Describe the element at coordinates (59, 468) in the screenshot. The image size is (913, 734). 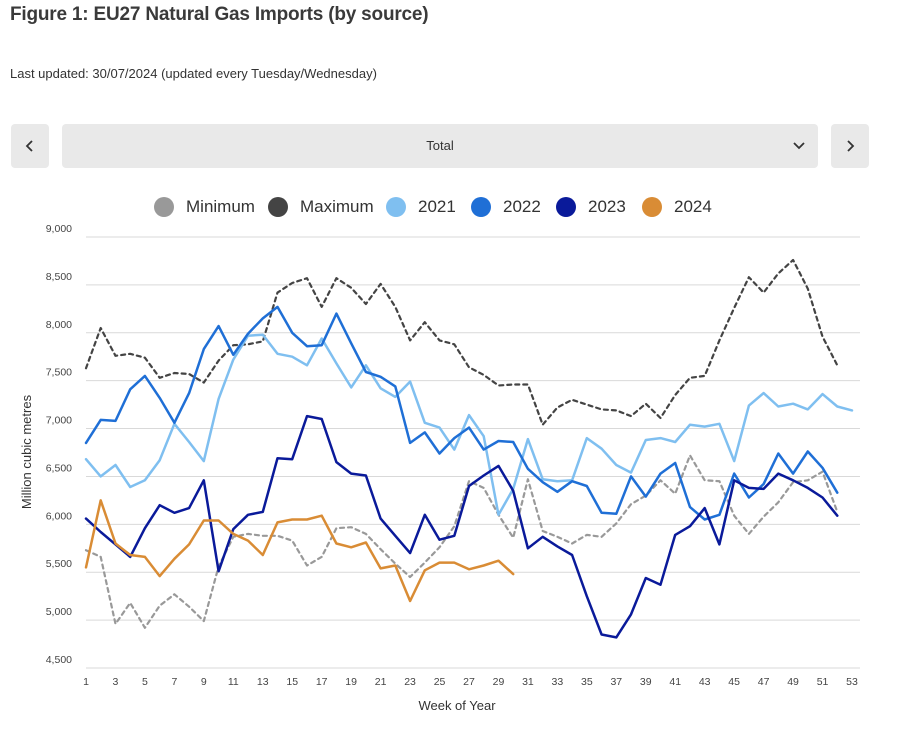
I see `y-tick-label: 6,500` at that location.